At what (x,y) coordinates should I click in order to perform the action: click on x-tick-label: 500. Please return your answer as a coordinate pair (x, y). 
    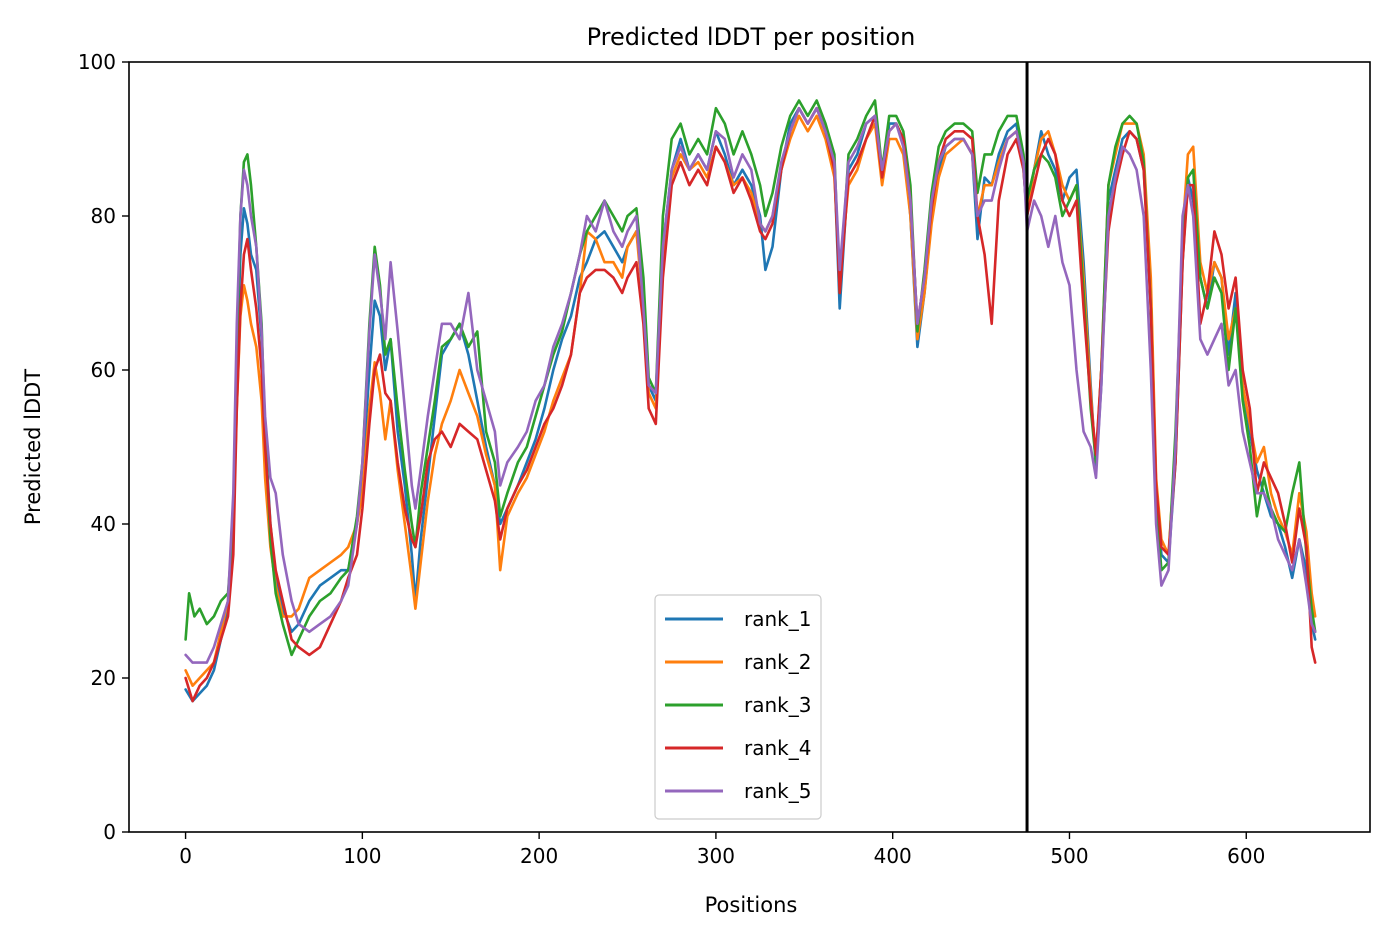
    Looking at the image, I should click on (1069, 856).